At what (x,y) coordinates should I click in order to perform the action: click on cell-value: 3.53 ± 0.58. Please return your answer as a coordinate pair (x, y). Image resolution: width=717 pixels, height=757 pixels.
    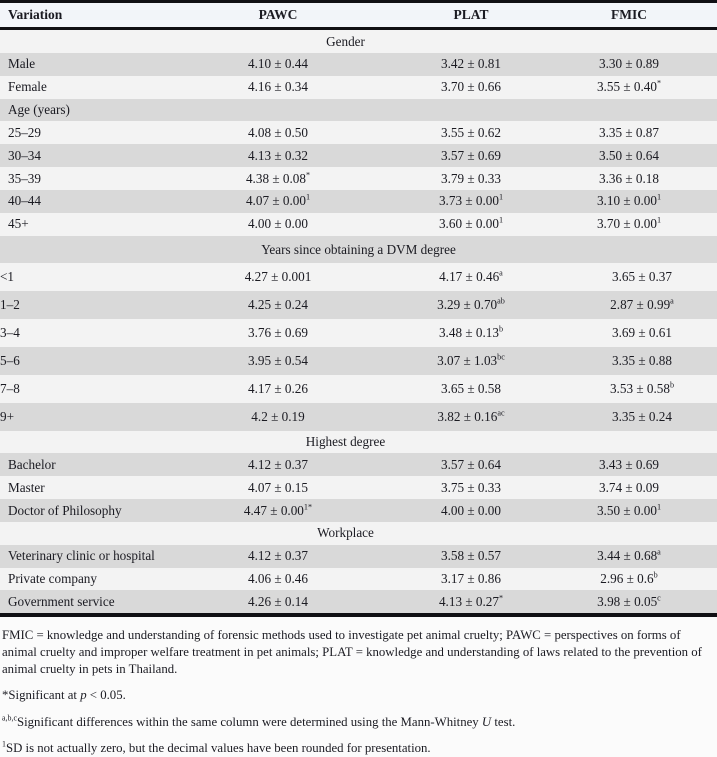
    Looking at the image, I should click on (639, 388).